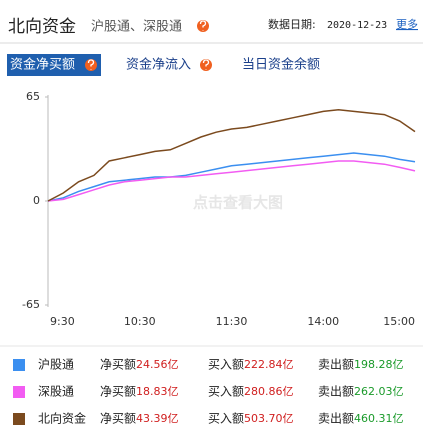 The width and height of the screenshot is (423, 437). What do you see at coordinates (62, 321) in the screenshot?
I see `x-tick-label: 9:30` at bounding box center [62, 321].